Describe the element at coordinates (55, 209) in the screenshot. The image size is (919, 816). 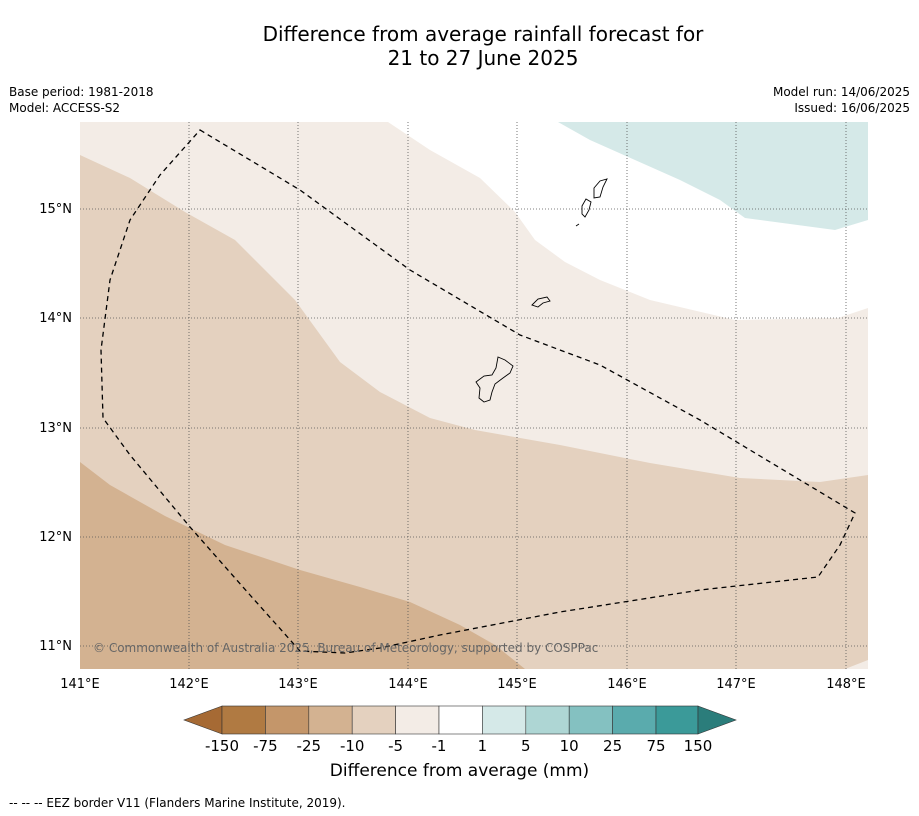
I see `lat-label: 15°N` at that location.